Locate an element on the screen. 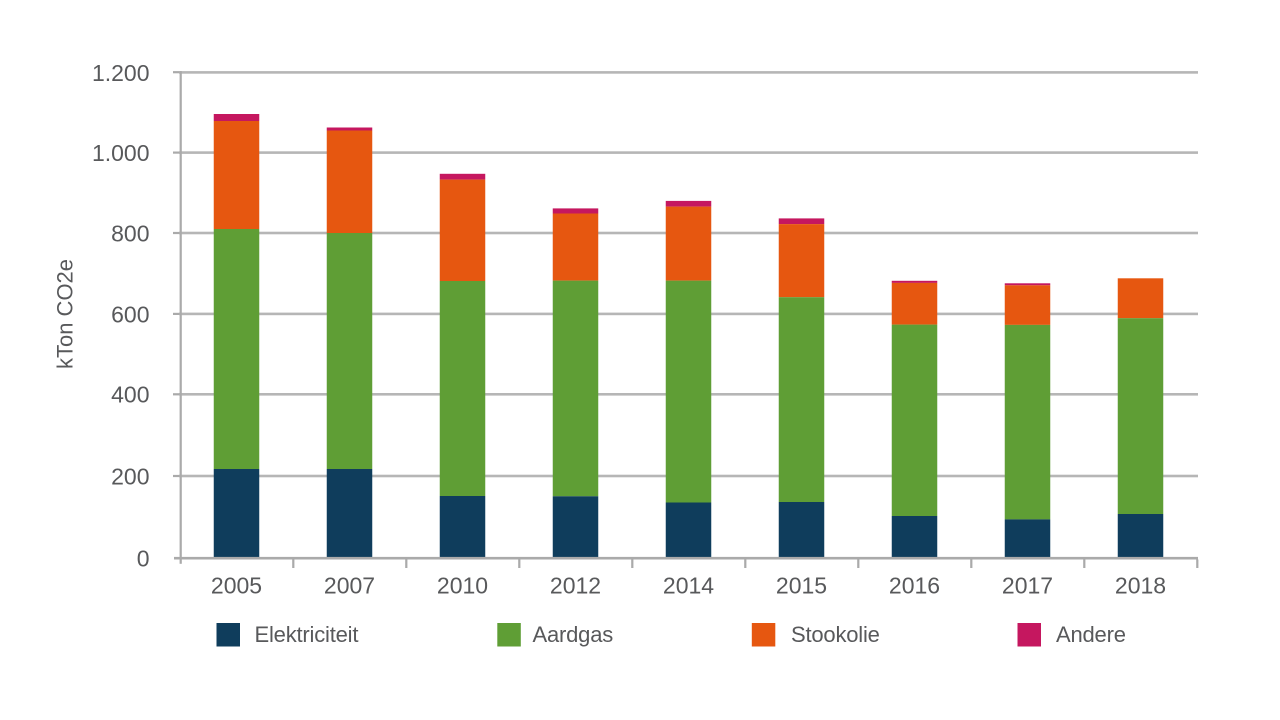  svg-text: 2014 is located at coordinates (688, 585).